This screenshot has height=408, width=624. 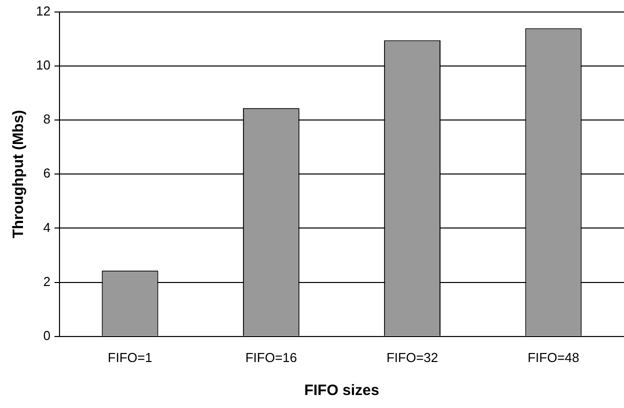 I want to click on y-tick-label: 8, so click(x=46, y=119).